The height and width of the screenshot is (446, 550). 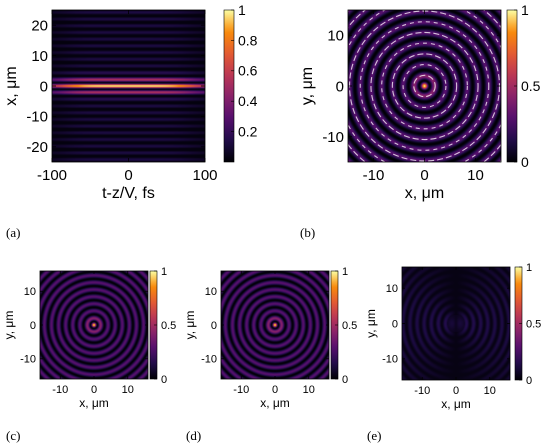 I want to click on y-axis-label-b: y, μm, so click(x=307, y=86).